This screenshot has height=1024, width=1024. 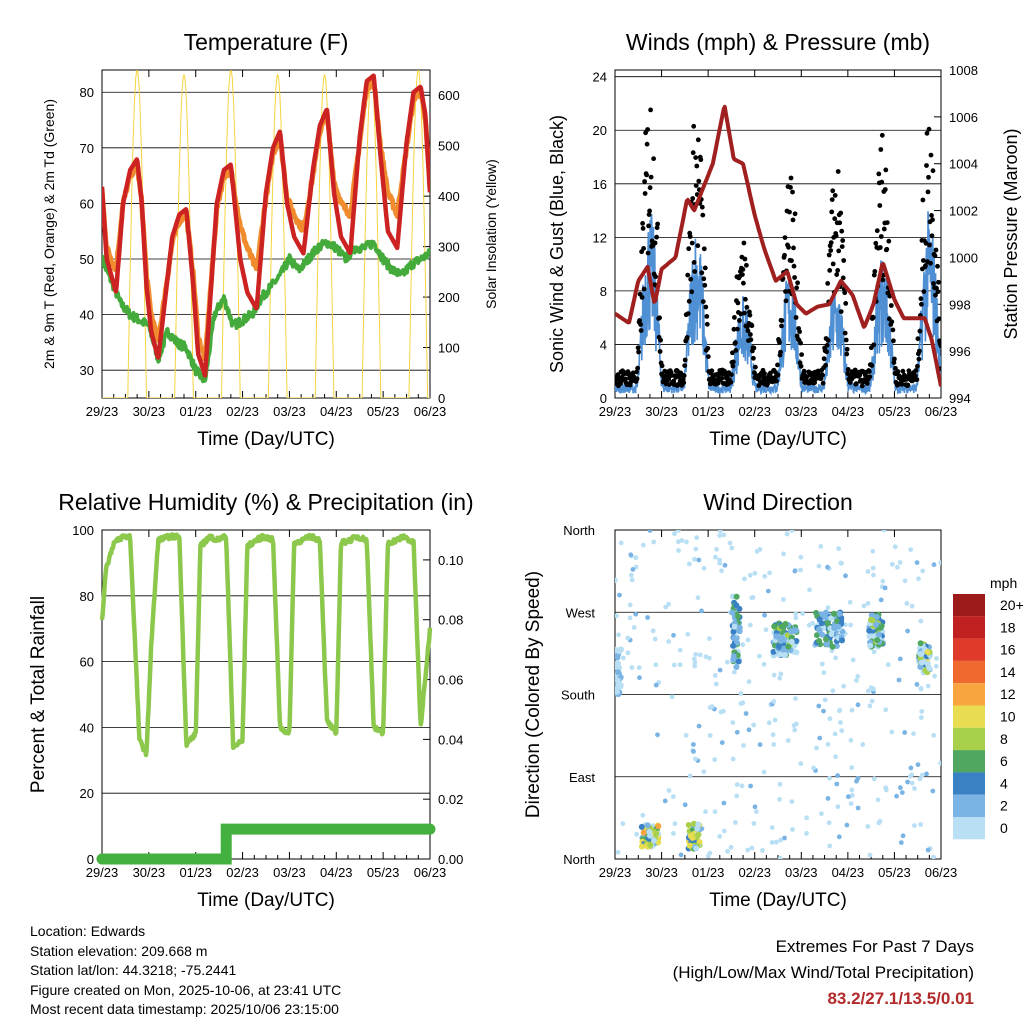 What do you see at coordinates (778, 439) in the screenshot?
I see `x-axis-label: Time (Day/UTC)` at bounding box center [778, 439].